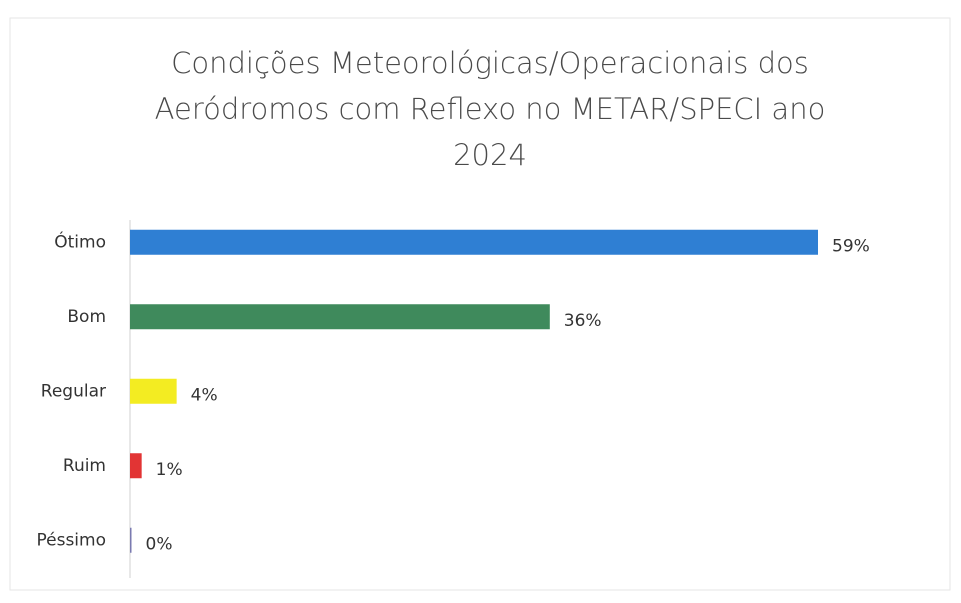  What do you see at coordinates (204, 395) in the screenshot?
I see `data-label: 4%` at bounding box center [204, 395].